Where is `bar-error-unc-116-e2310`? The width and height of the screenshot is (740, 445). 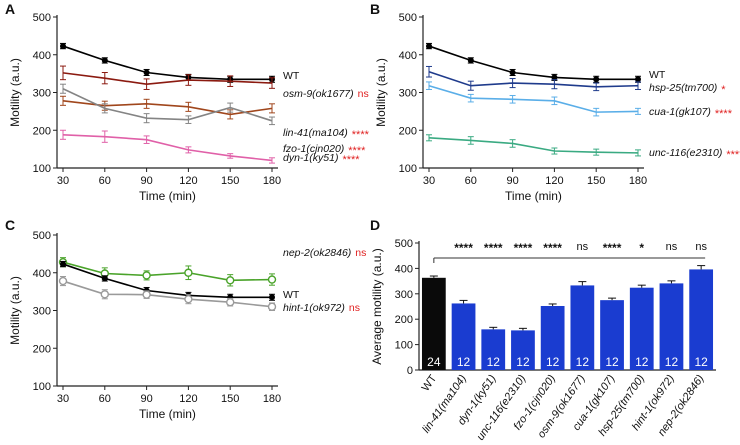 bar-error-unc-116-e2310 is located at coordinates (522, 329).